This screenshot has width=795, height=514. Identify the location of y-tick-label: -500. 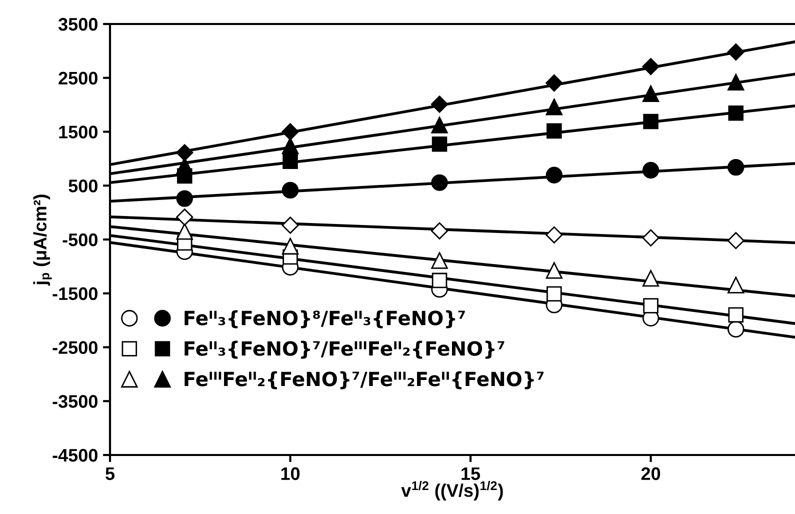
(80, 239).